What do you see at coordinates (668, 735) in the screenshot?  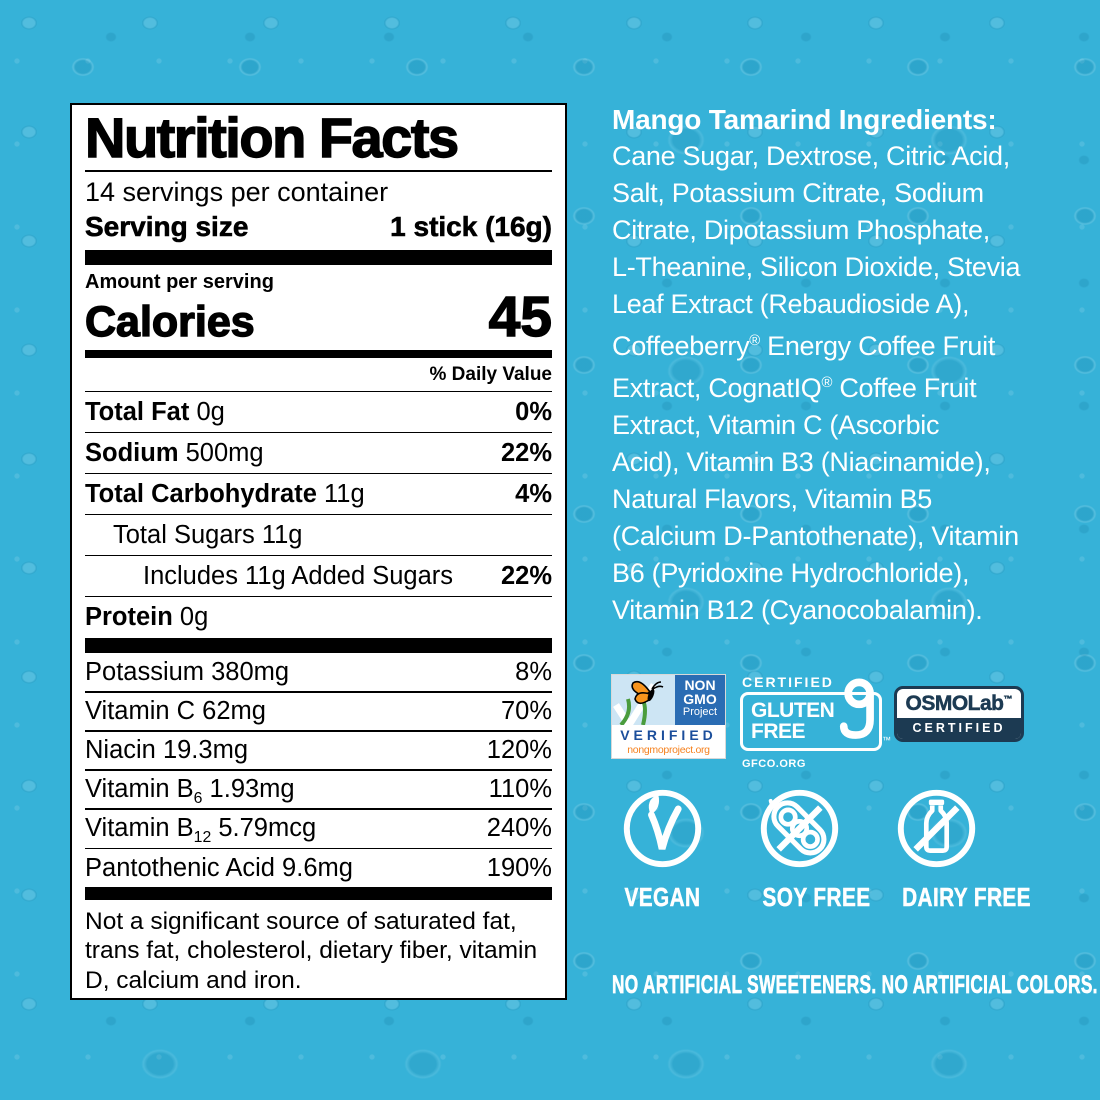 I see `non-gmo-verified: VERIFIED` at bounding box center [668, 735].